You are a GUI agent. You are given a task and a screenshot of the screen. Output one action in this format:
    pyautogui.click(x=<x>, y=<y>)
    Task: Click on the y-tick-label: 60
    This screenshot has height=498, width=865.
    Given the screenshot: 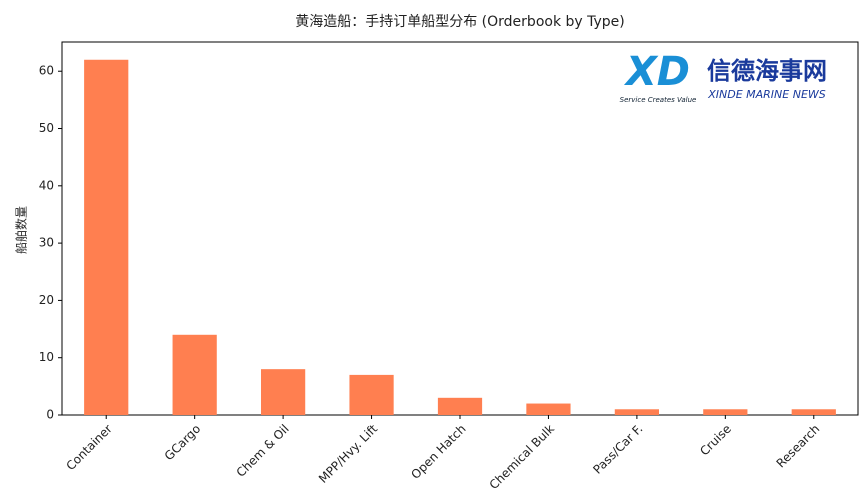 What is the action you would take?
    pyautogui.click(x=46, y=71)
    